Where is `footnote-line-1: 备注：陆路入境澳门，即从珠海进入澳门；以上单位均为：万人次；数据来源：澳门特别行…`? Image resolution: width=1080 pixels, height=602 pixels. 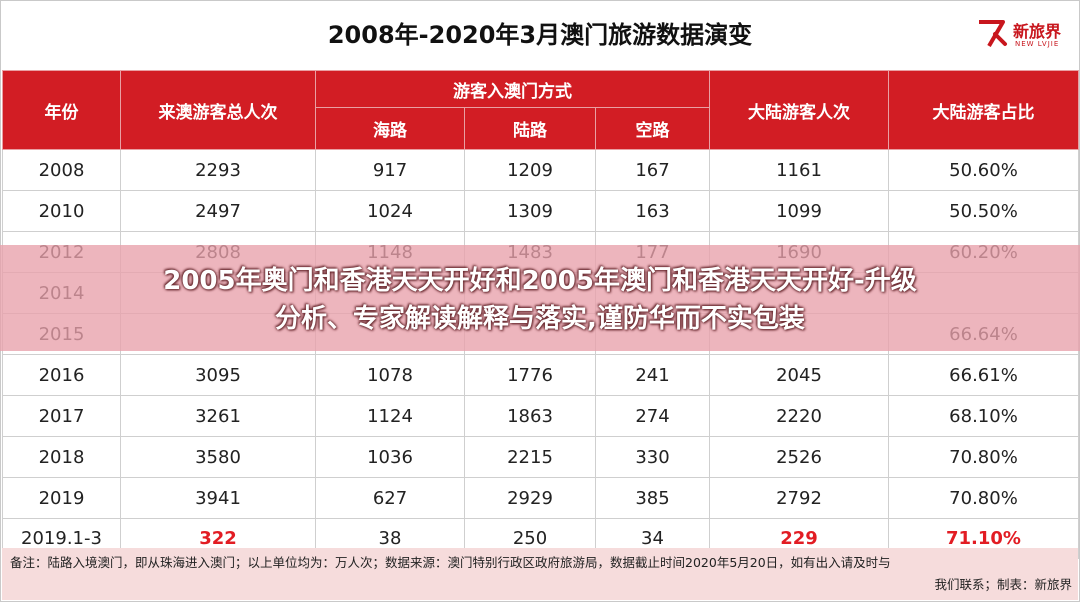
footnote-line-1: 备注：陆路入境澳门，即从珠海进入澳门；以上单位均为：万人次；数据来源：澳门特别行… is located at coordinates (450, 562).